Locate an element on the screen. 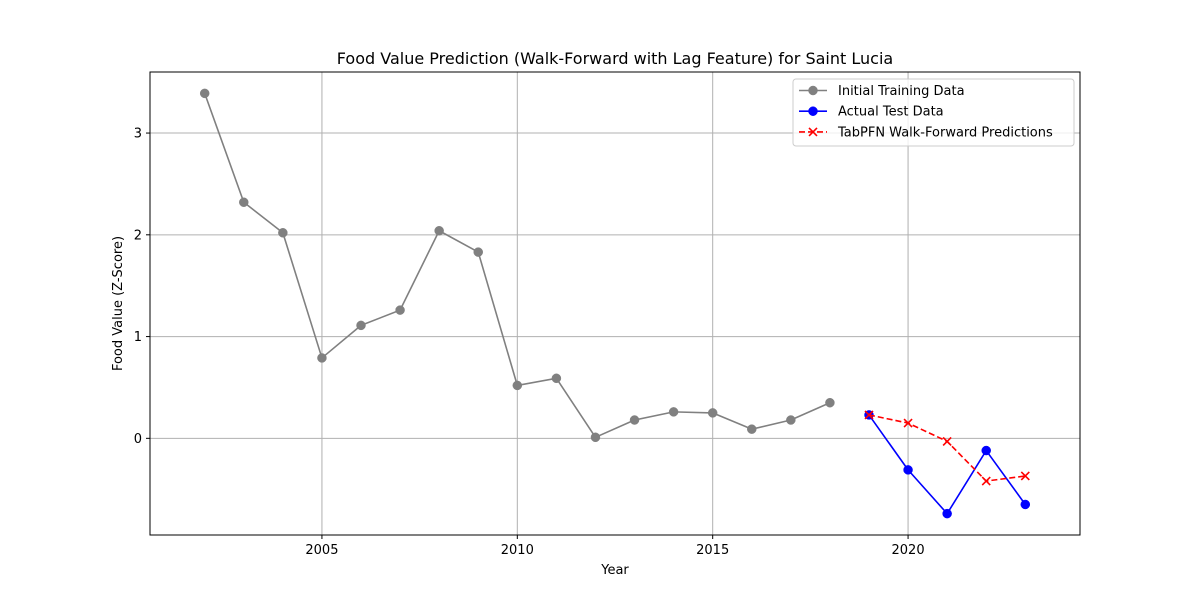 Image resolution: width=1200 pixels, height=600 pixels. x-tick-label: 2020 is located at coordinates (908, 550).